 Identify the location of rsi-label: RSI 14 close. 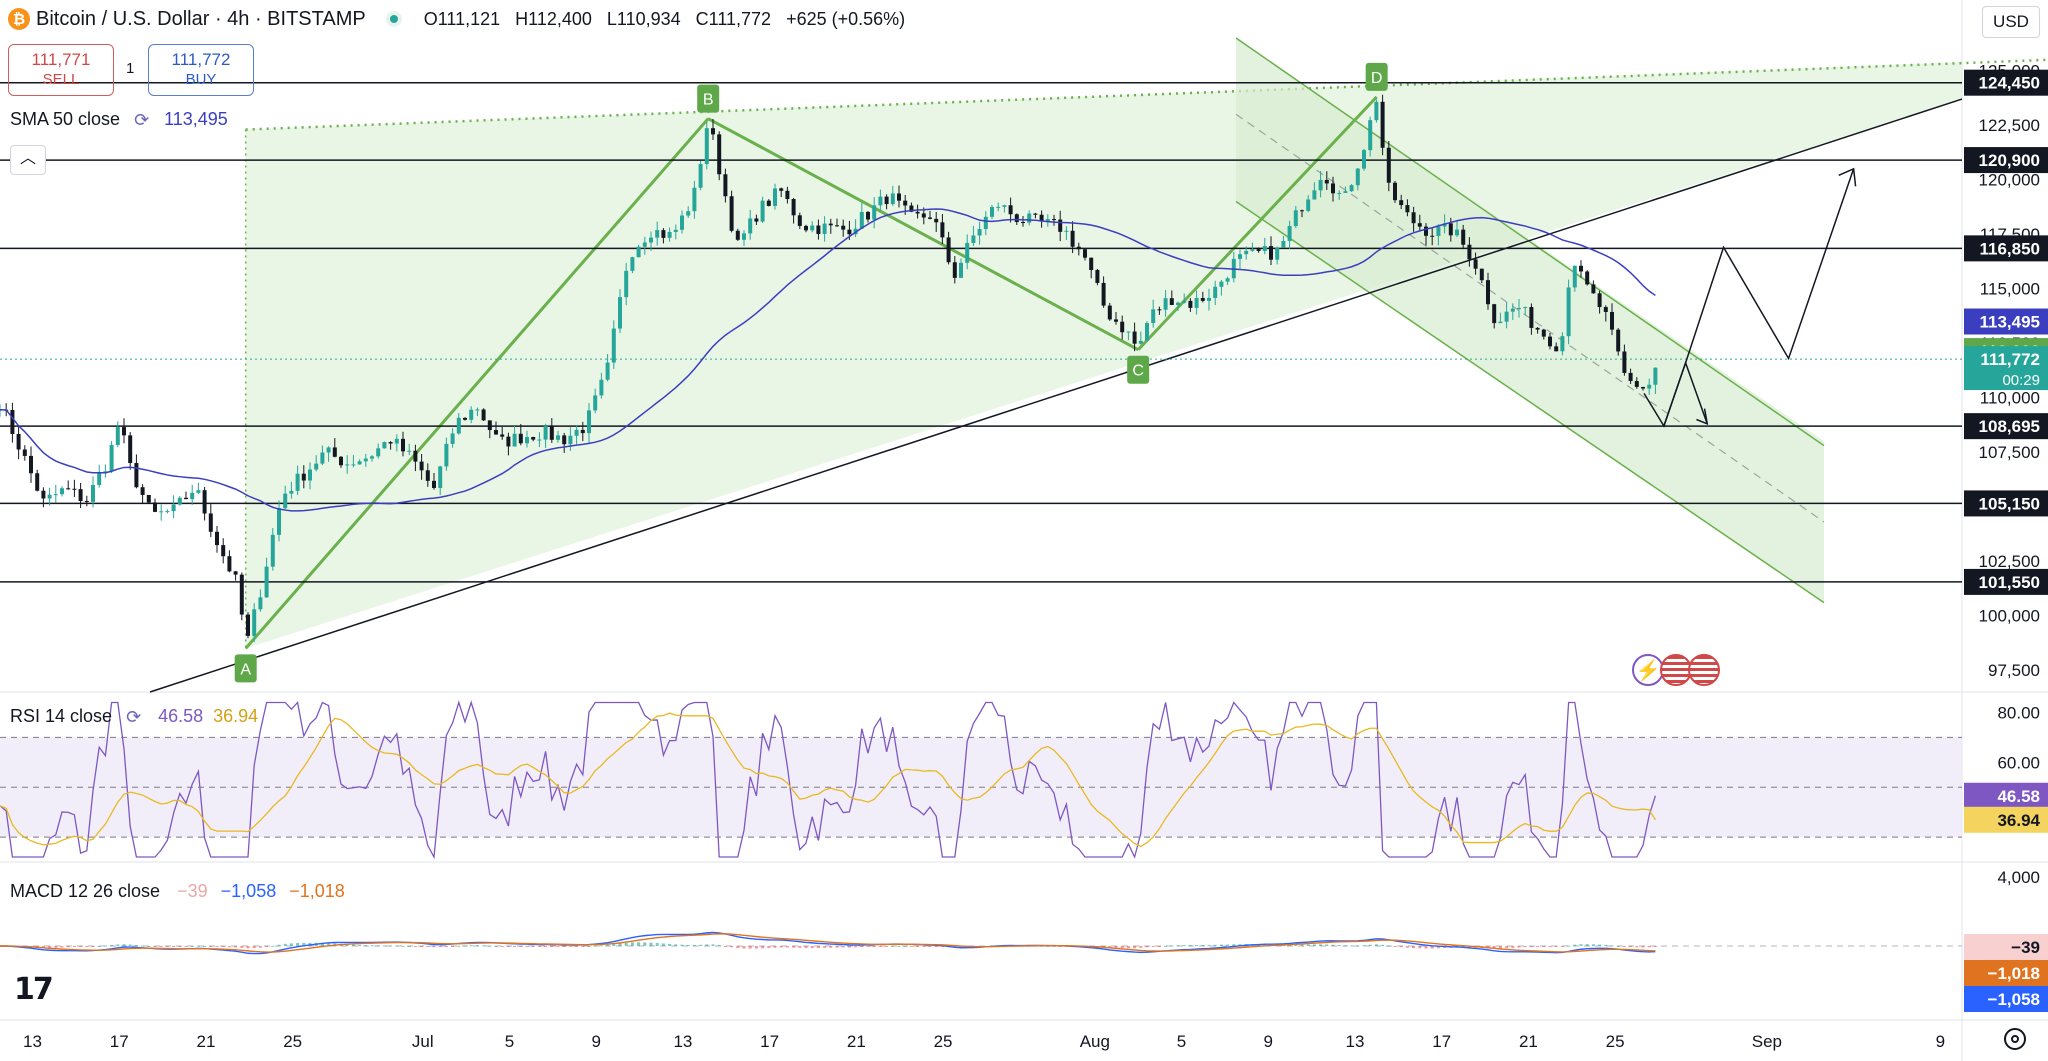
(61, 716).